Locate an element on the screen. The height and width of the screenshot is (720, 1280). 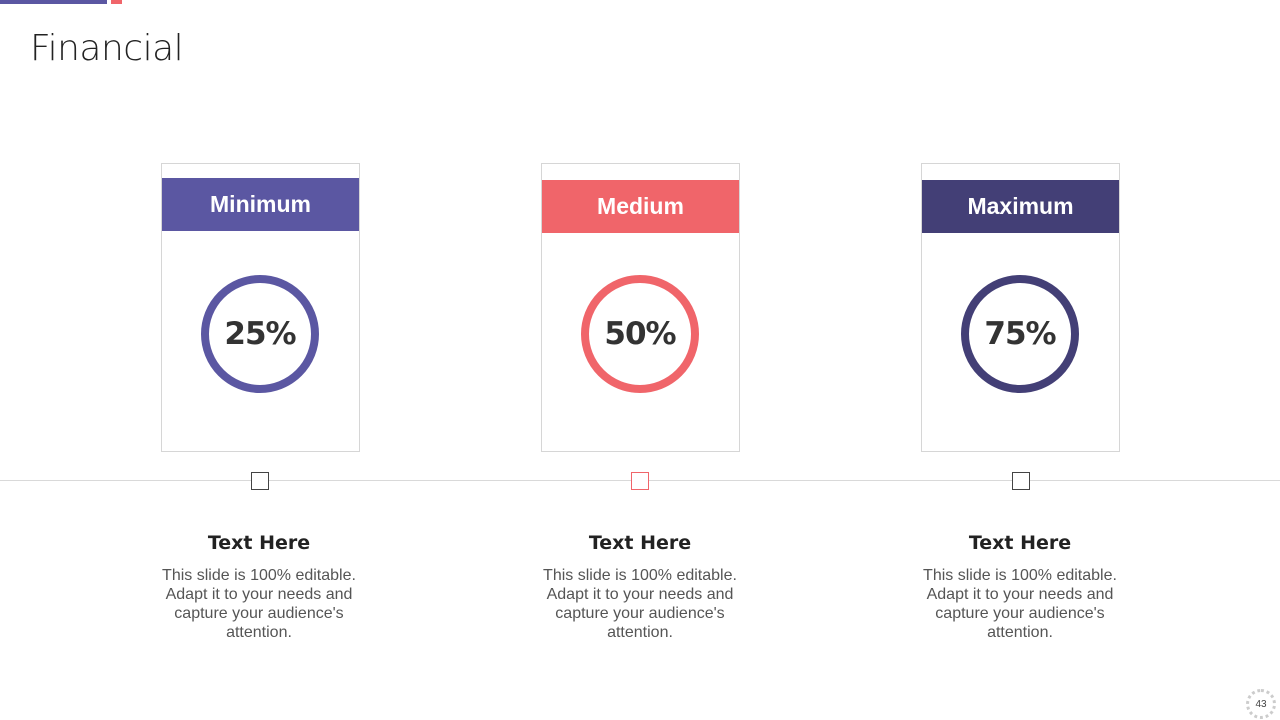
accent-bar is located at coordinates (53, 2).